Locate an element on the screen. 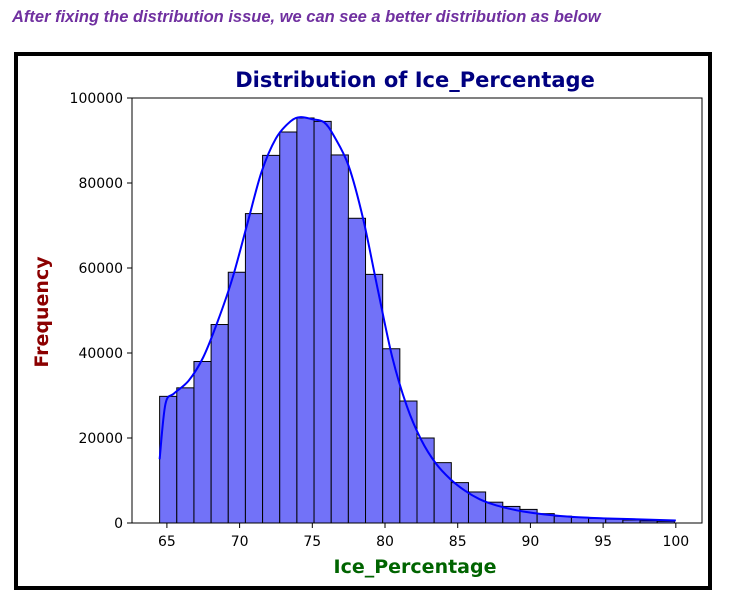 Image resolution: width=731 pixels, height=605 pixels. y-tick-label: 40000 is located at coordinates (100, 354).